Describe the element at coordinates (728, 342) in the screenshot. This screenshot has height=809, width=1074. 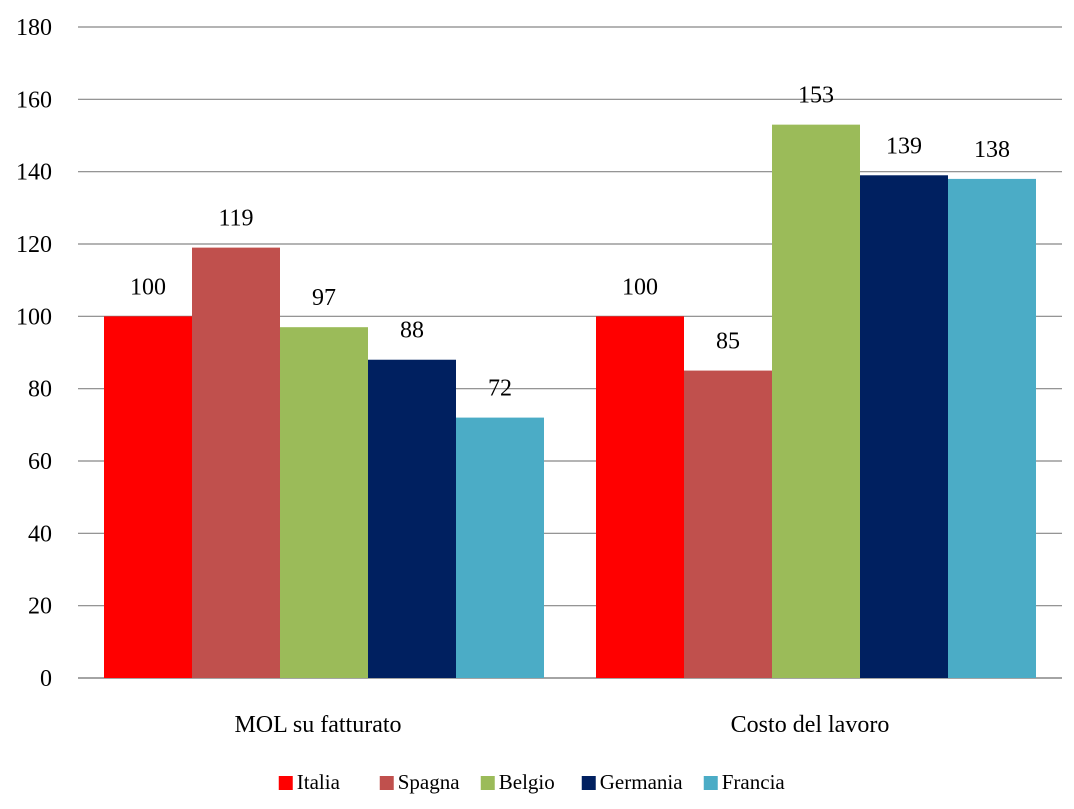
I see `data-label: 85` at that location.